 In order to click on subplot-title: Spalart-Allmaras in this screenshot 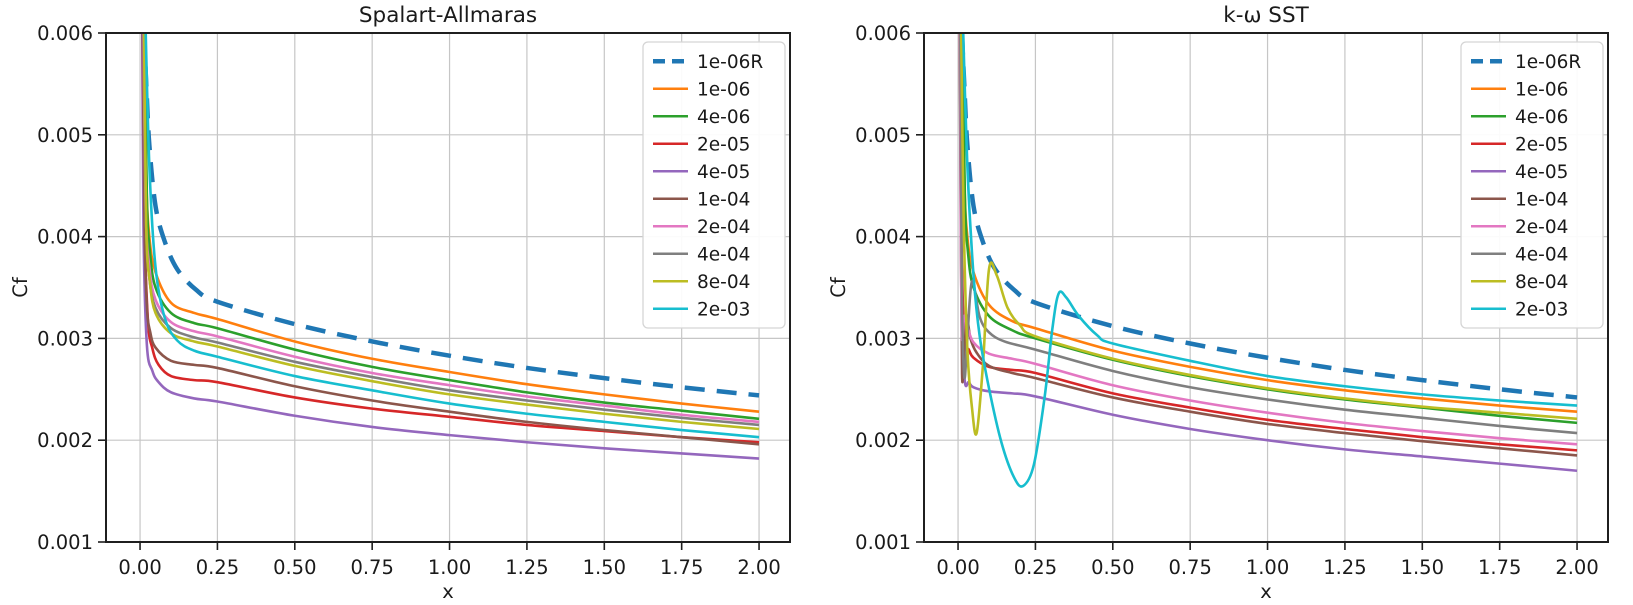, I will do `click(448, 15)`.